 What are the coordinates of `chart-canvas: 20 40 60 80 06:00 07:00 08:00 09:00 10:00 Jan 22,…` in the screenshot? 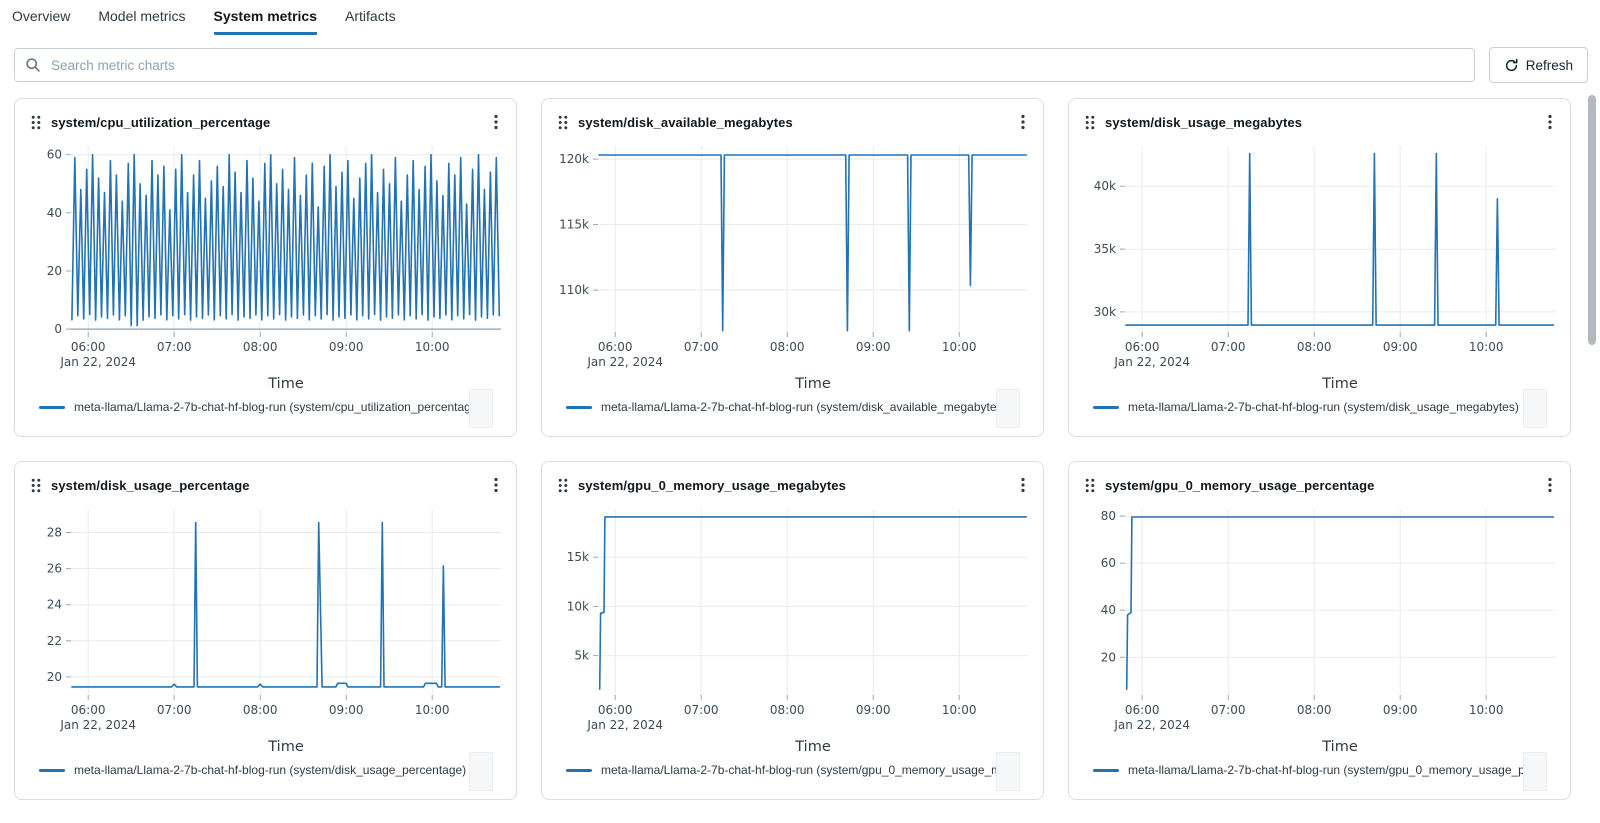 It's located at (1320, 630).